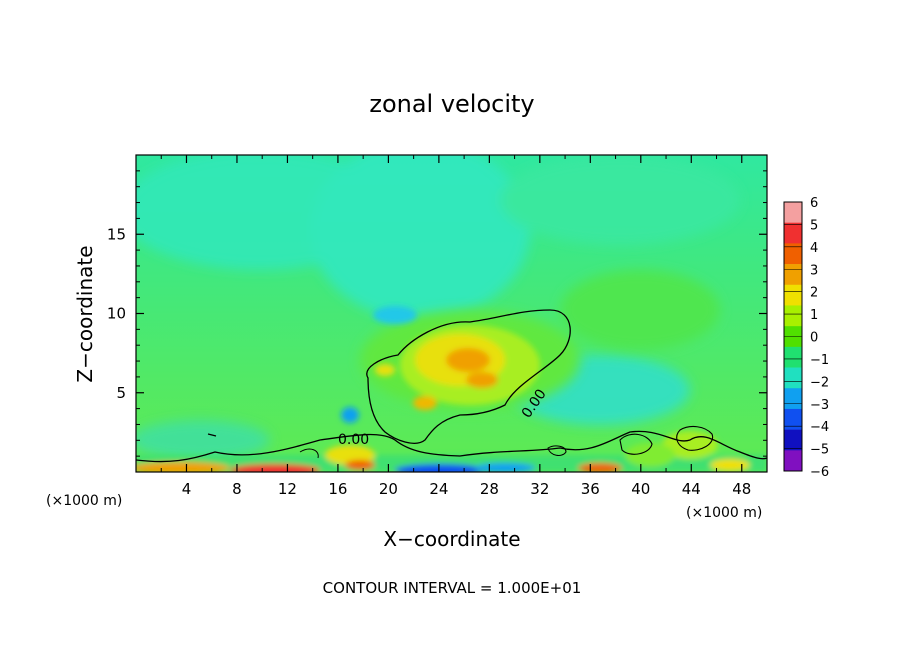 The width and height of the screenshot is (904, 654). Describe the element at coordinates (819, 382) in the screenshot. I see `colorbar-label: −2` at that location.